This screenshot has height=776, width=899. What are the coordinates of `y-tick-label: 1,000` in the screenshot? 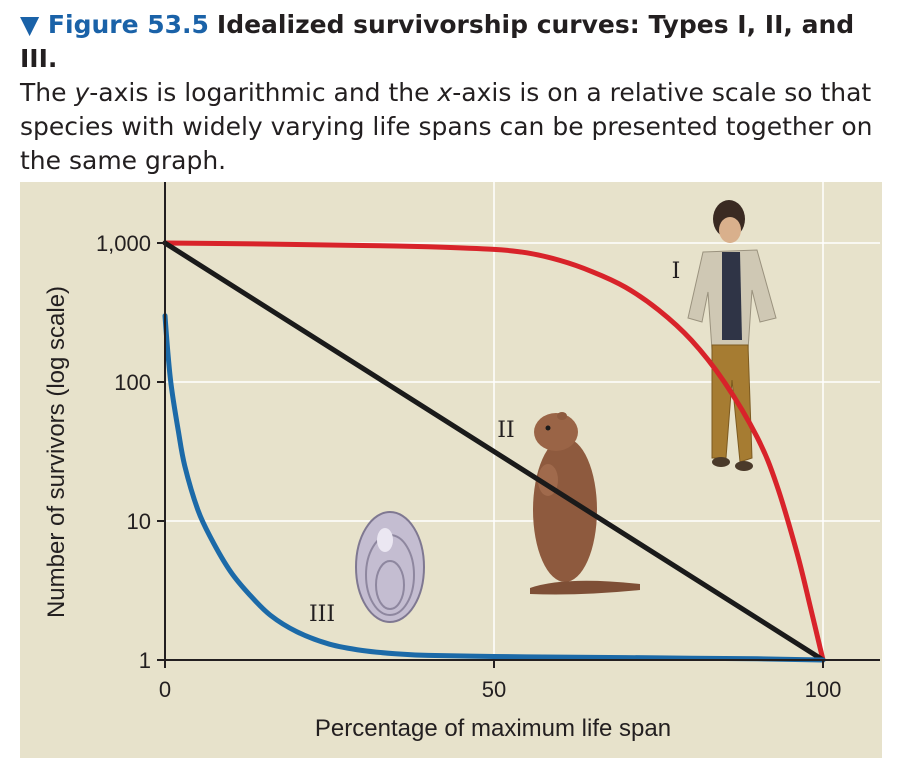 It's located at (123, 243).